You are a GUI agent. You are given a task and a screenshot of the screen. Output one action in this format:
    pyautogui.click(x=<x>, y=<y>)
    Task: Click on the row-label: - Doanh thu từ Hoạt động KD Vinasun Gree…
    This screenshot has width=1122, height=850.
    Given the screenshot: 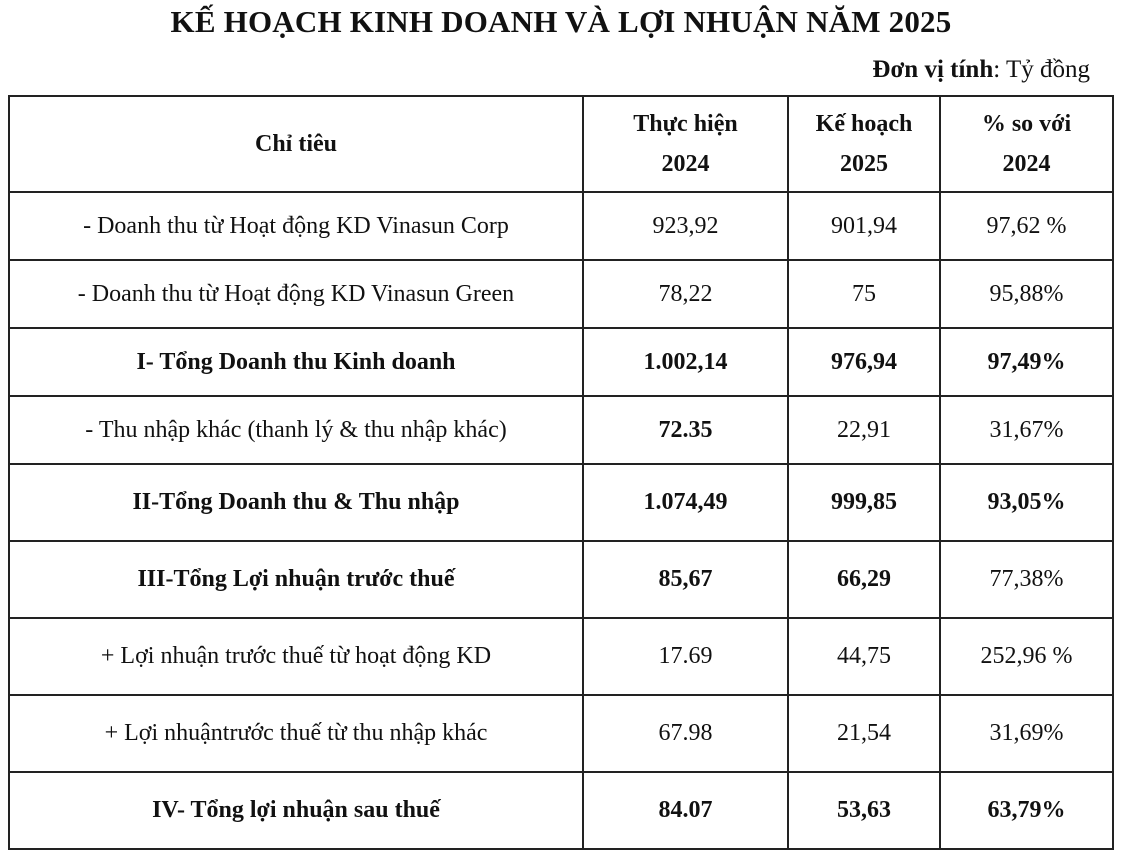 What is the action you would take?
    pyautogui.click(x=296, y=294)
    